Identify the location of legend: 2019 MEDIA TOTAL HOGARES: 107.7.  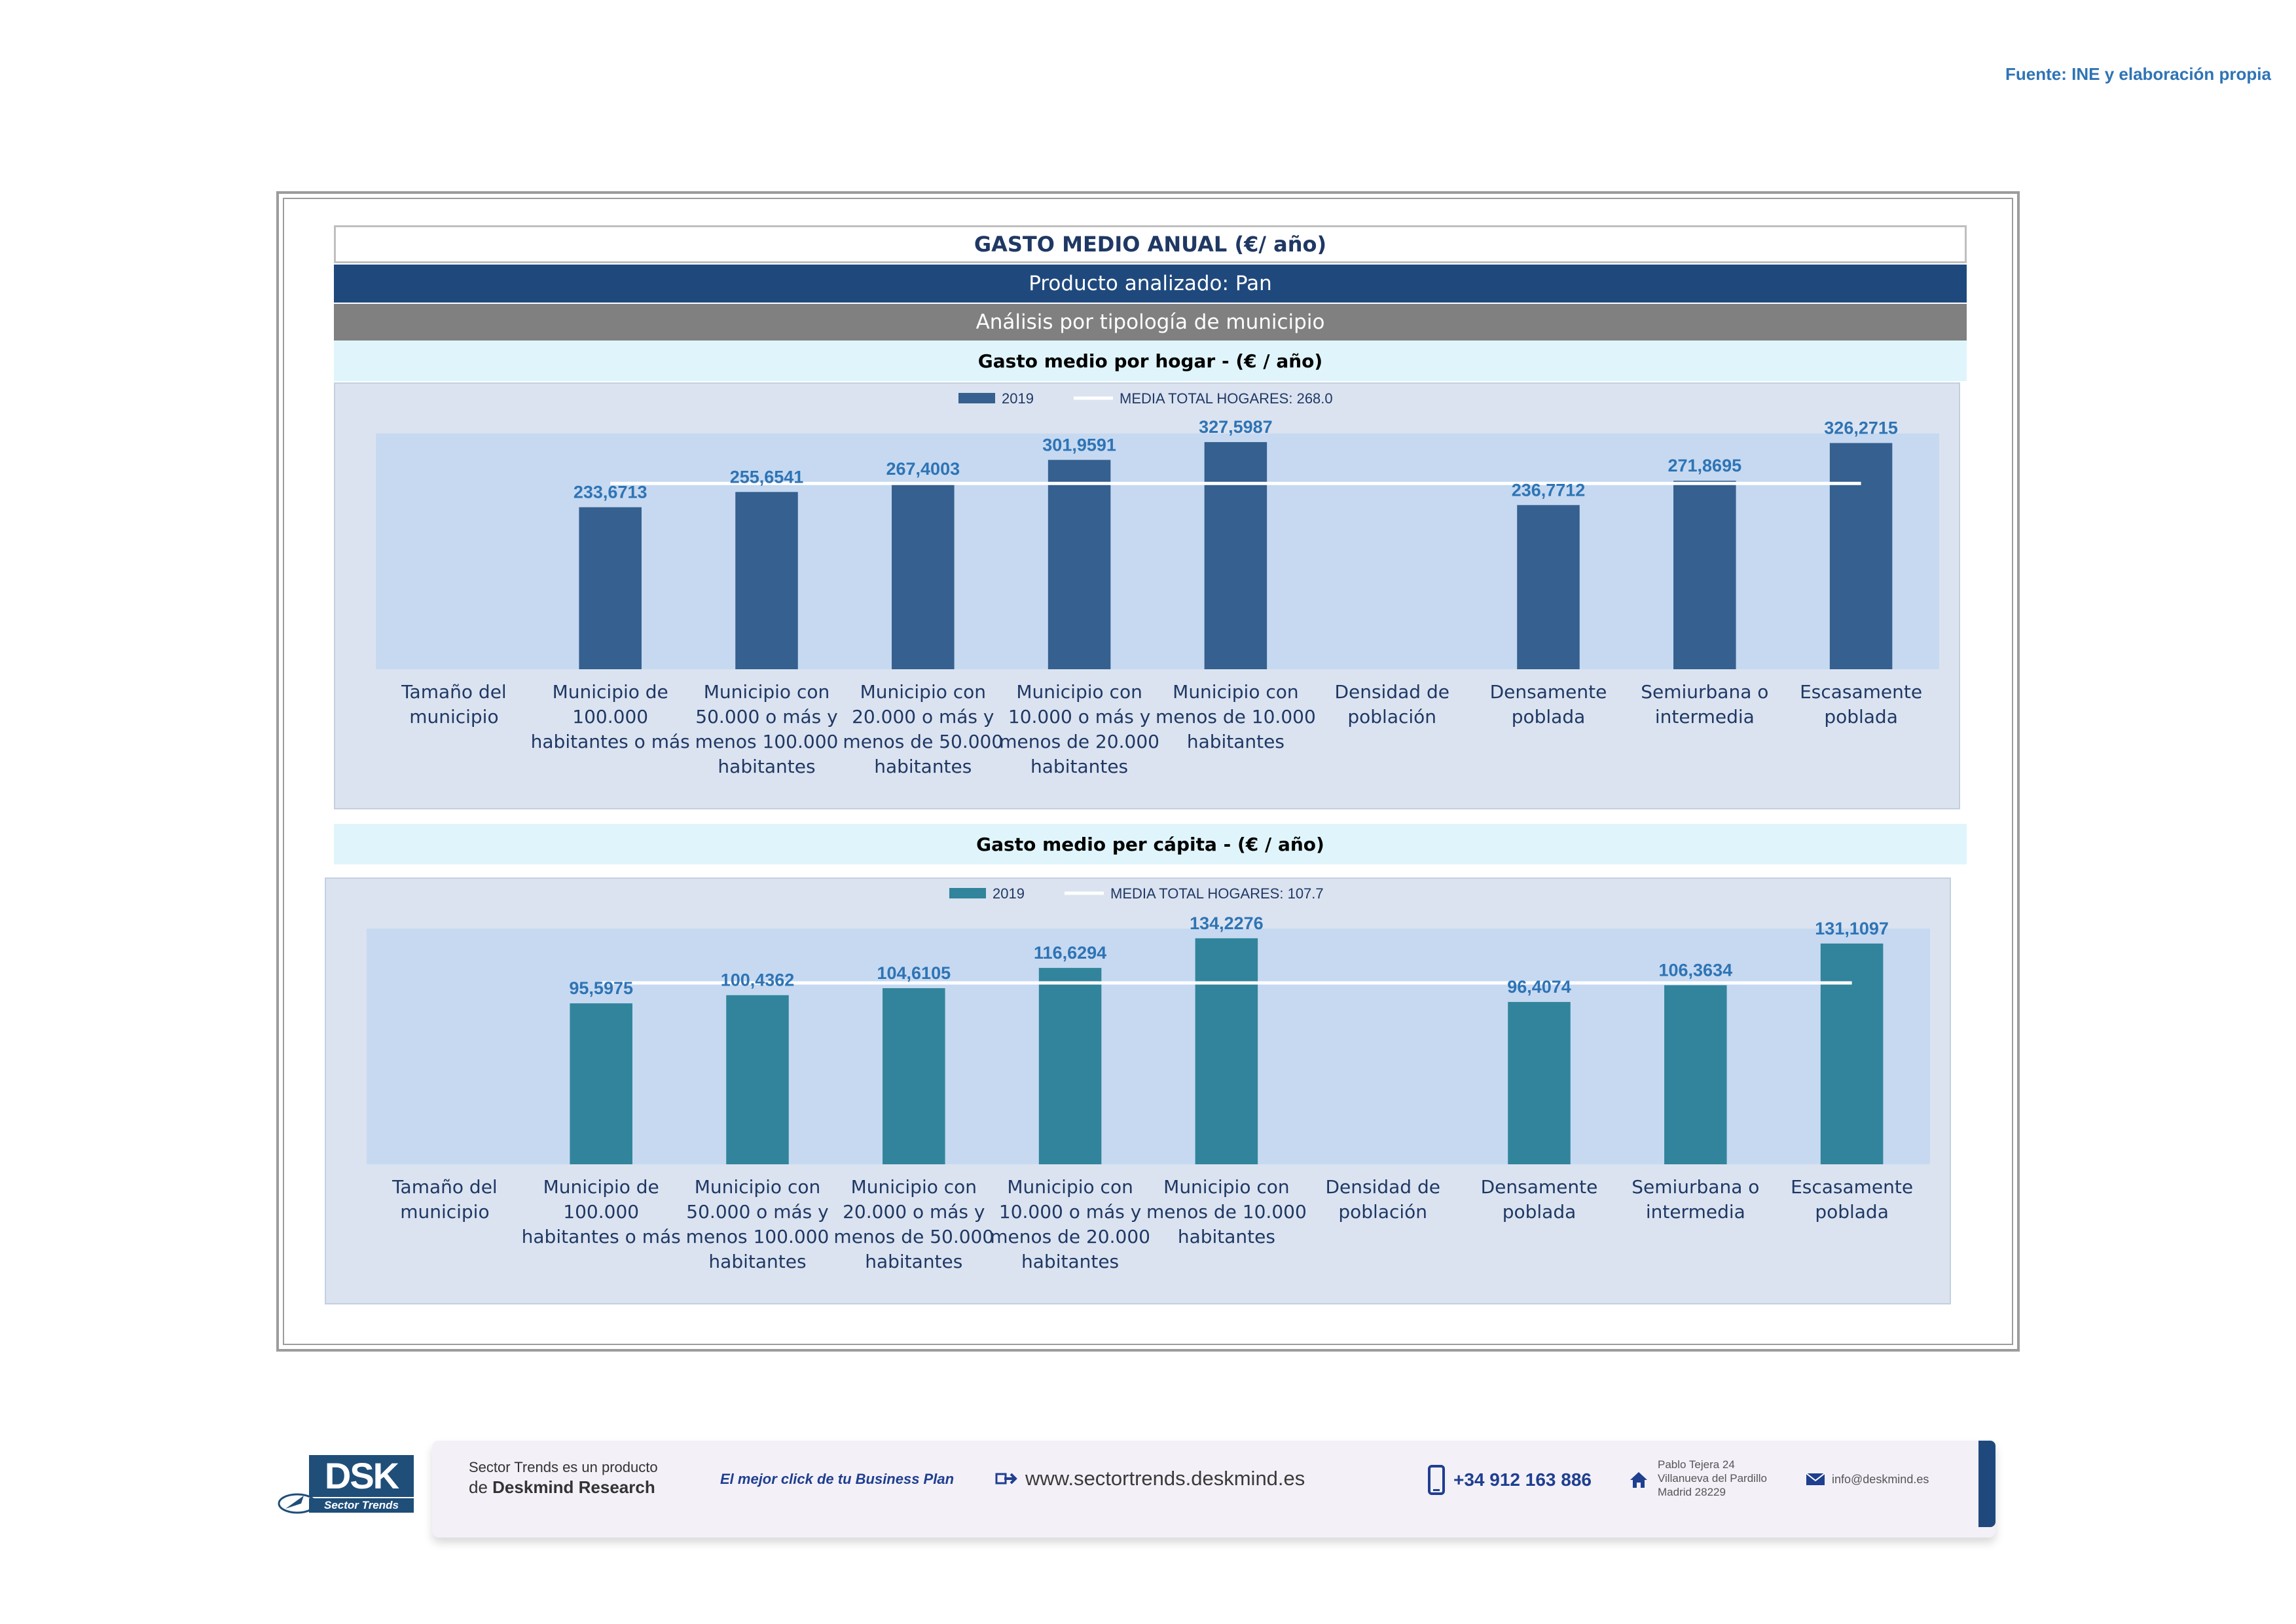
(1136, 893).